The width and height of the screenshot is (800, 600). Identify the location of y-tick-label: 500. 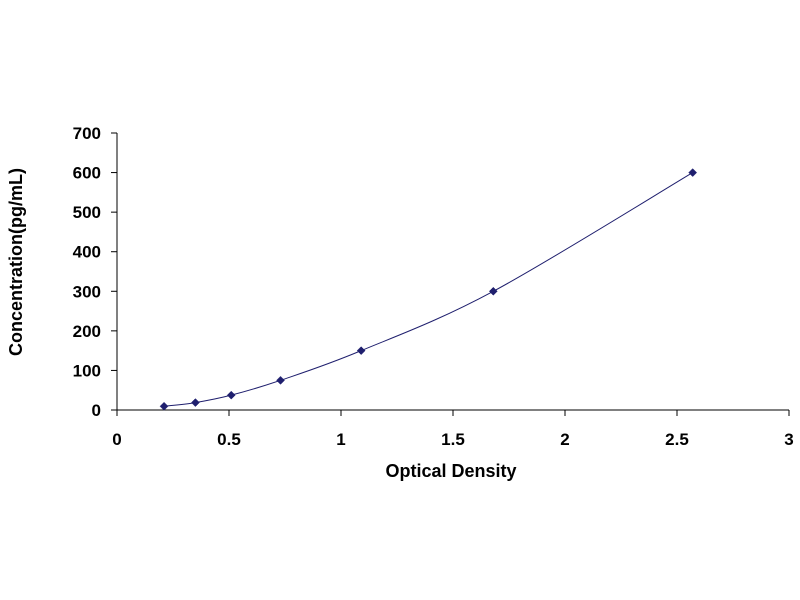
(87, 212).